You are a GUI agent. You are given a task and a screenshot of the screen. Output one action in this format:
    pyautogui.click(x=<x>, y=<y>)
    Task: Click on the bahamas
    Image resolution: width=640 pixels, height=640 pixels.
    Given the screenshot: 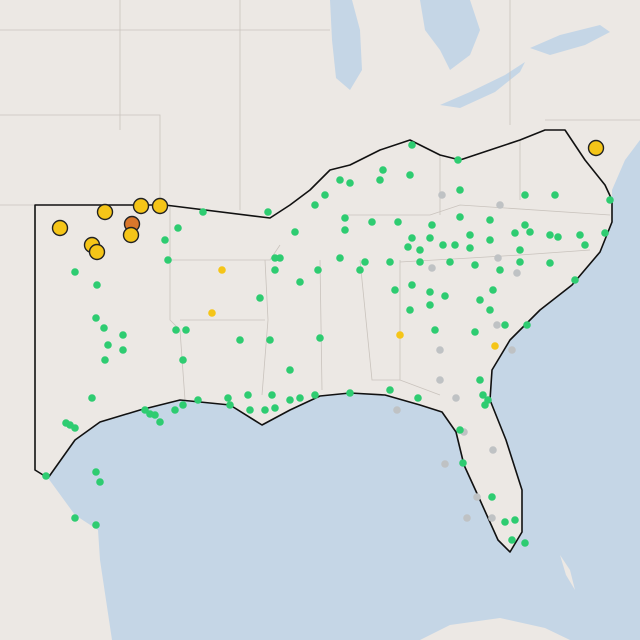 What is the action you would take?
    pyautogui.click(x=567, y=572)
    